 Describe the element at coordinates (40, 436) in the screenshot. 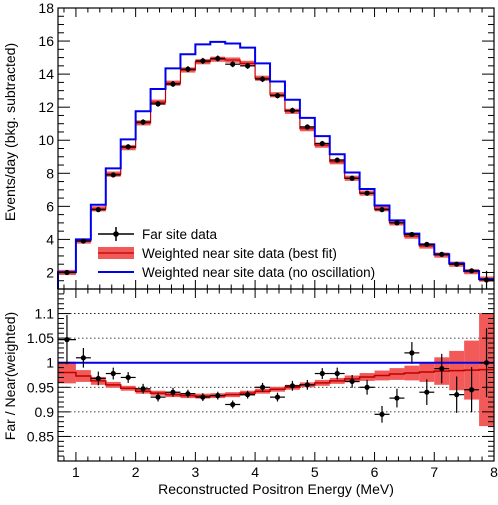

I see `bottom-y-tick-label: 0.85` at that location.